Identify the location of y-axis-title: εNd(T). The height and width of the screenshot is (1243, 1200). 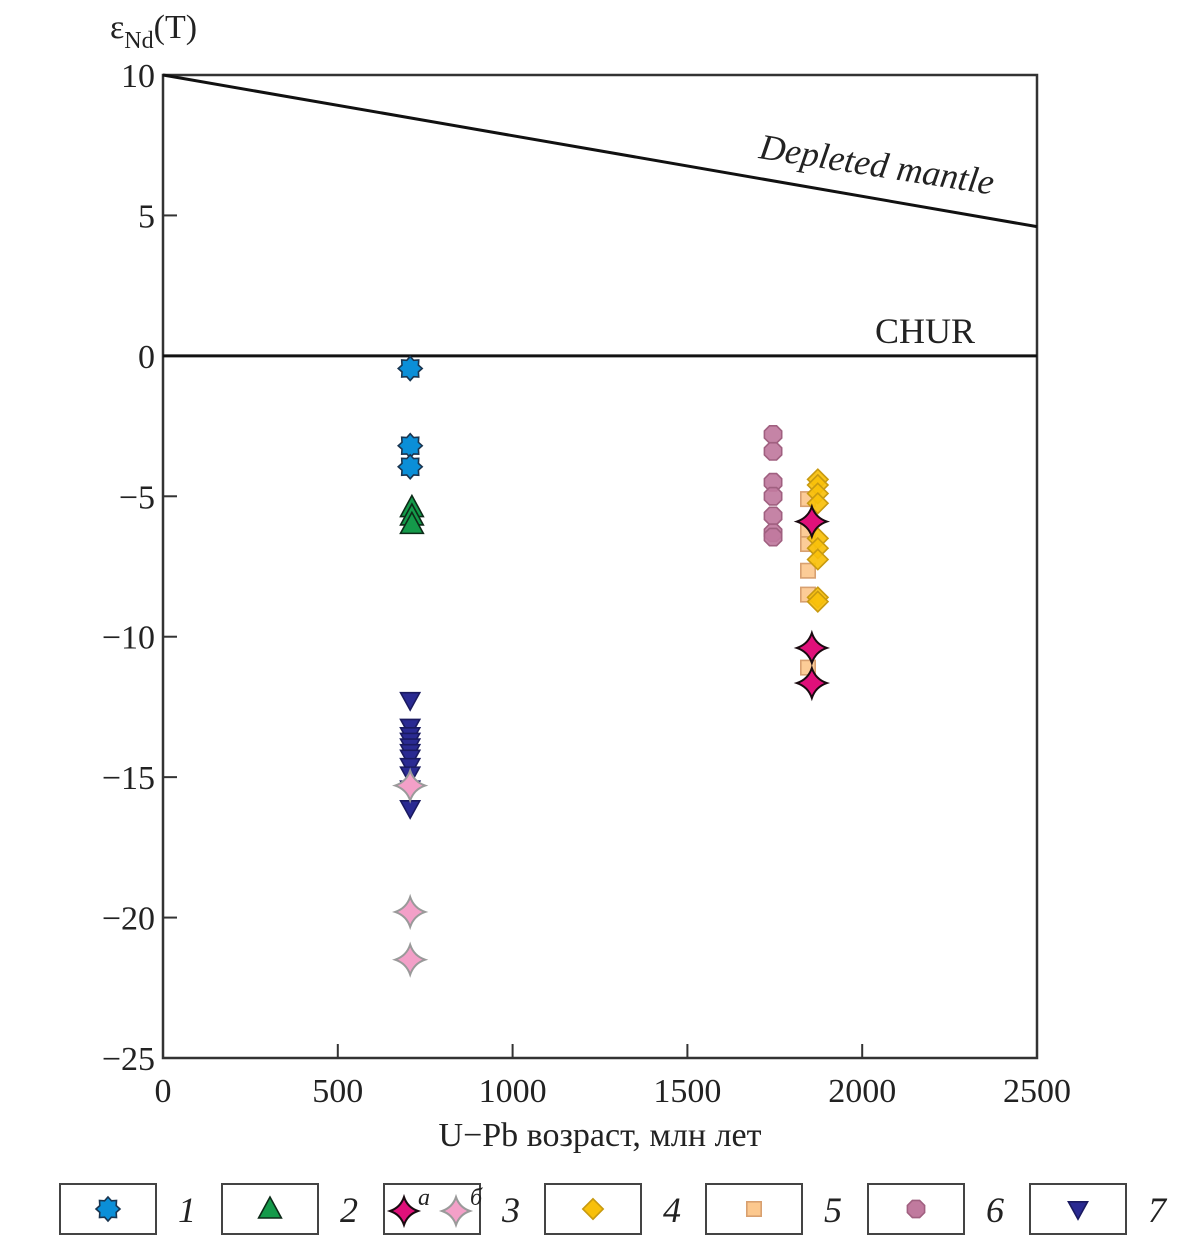
(153, 31).